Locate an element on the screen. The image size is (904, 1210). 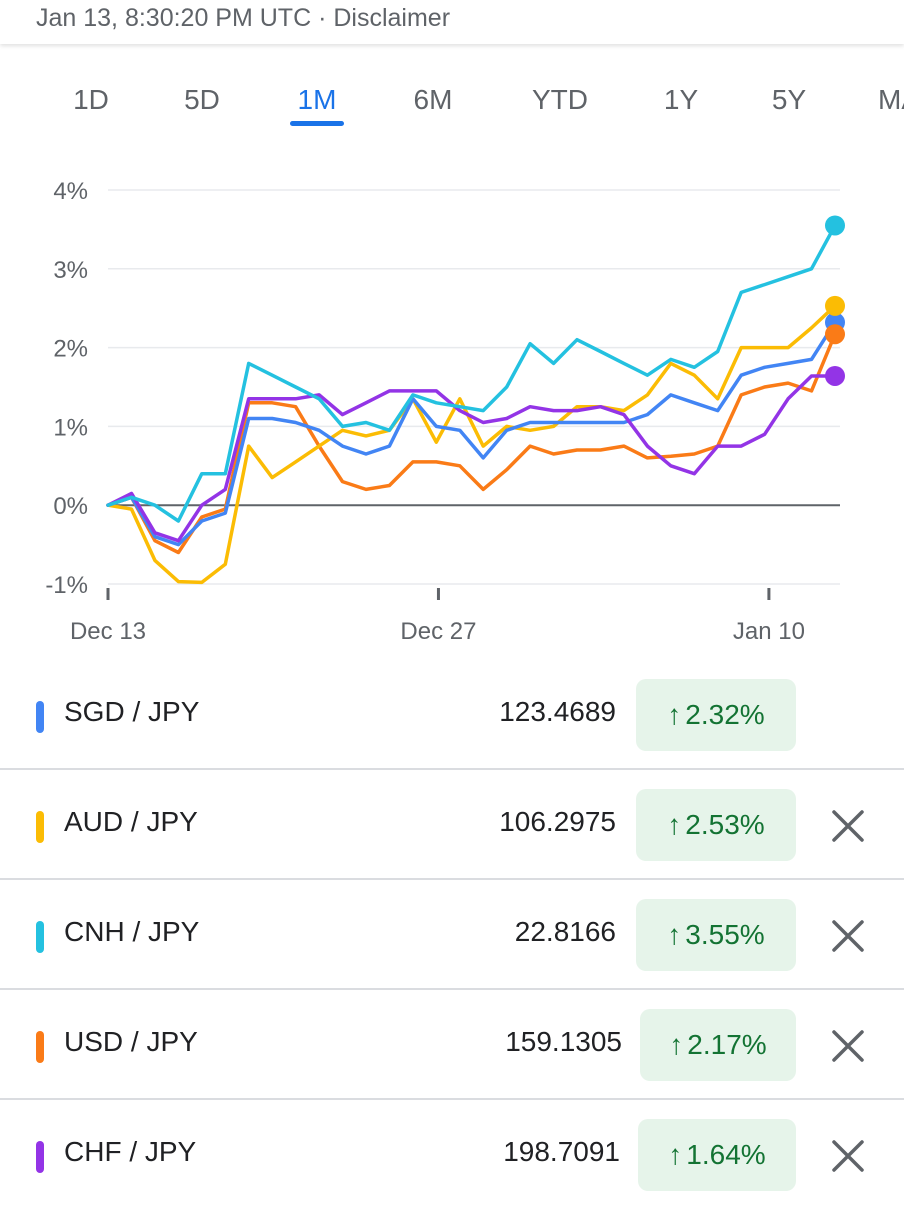
pair-price: 123.4689 is located at coordinates (557, 711).